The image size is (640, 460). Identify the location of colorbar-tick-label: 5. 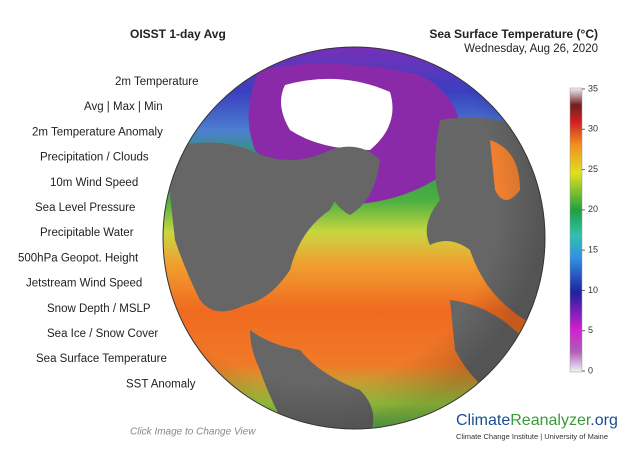
(590, 330).